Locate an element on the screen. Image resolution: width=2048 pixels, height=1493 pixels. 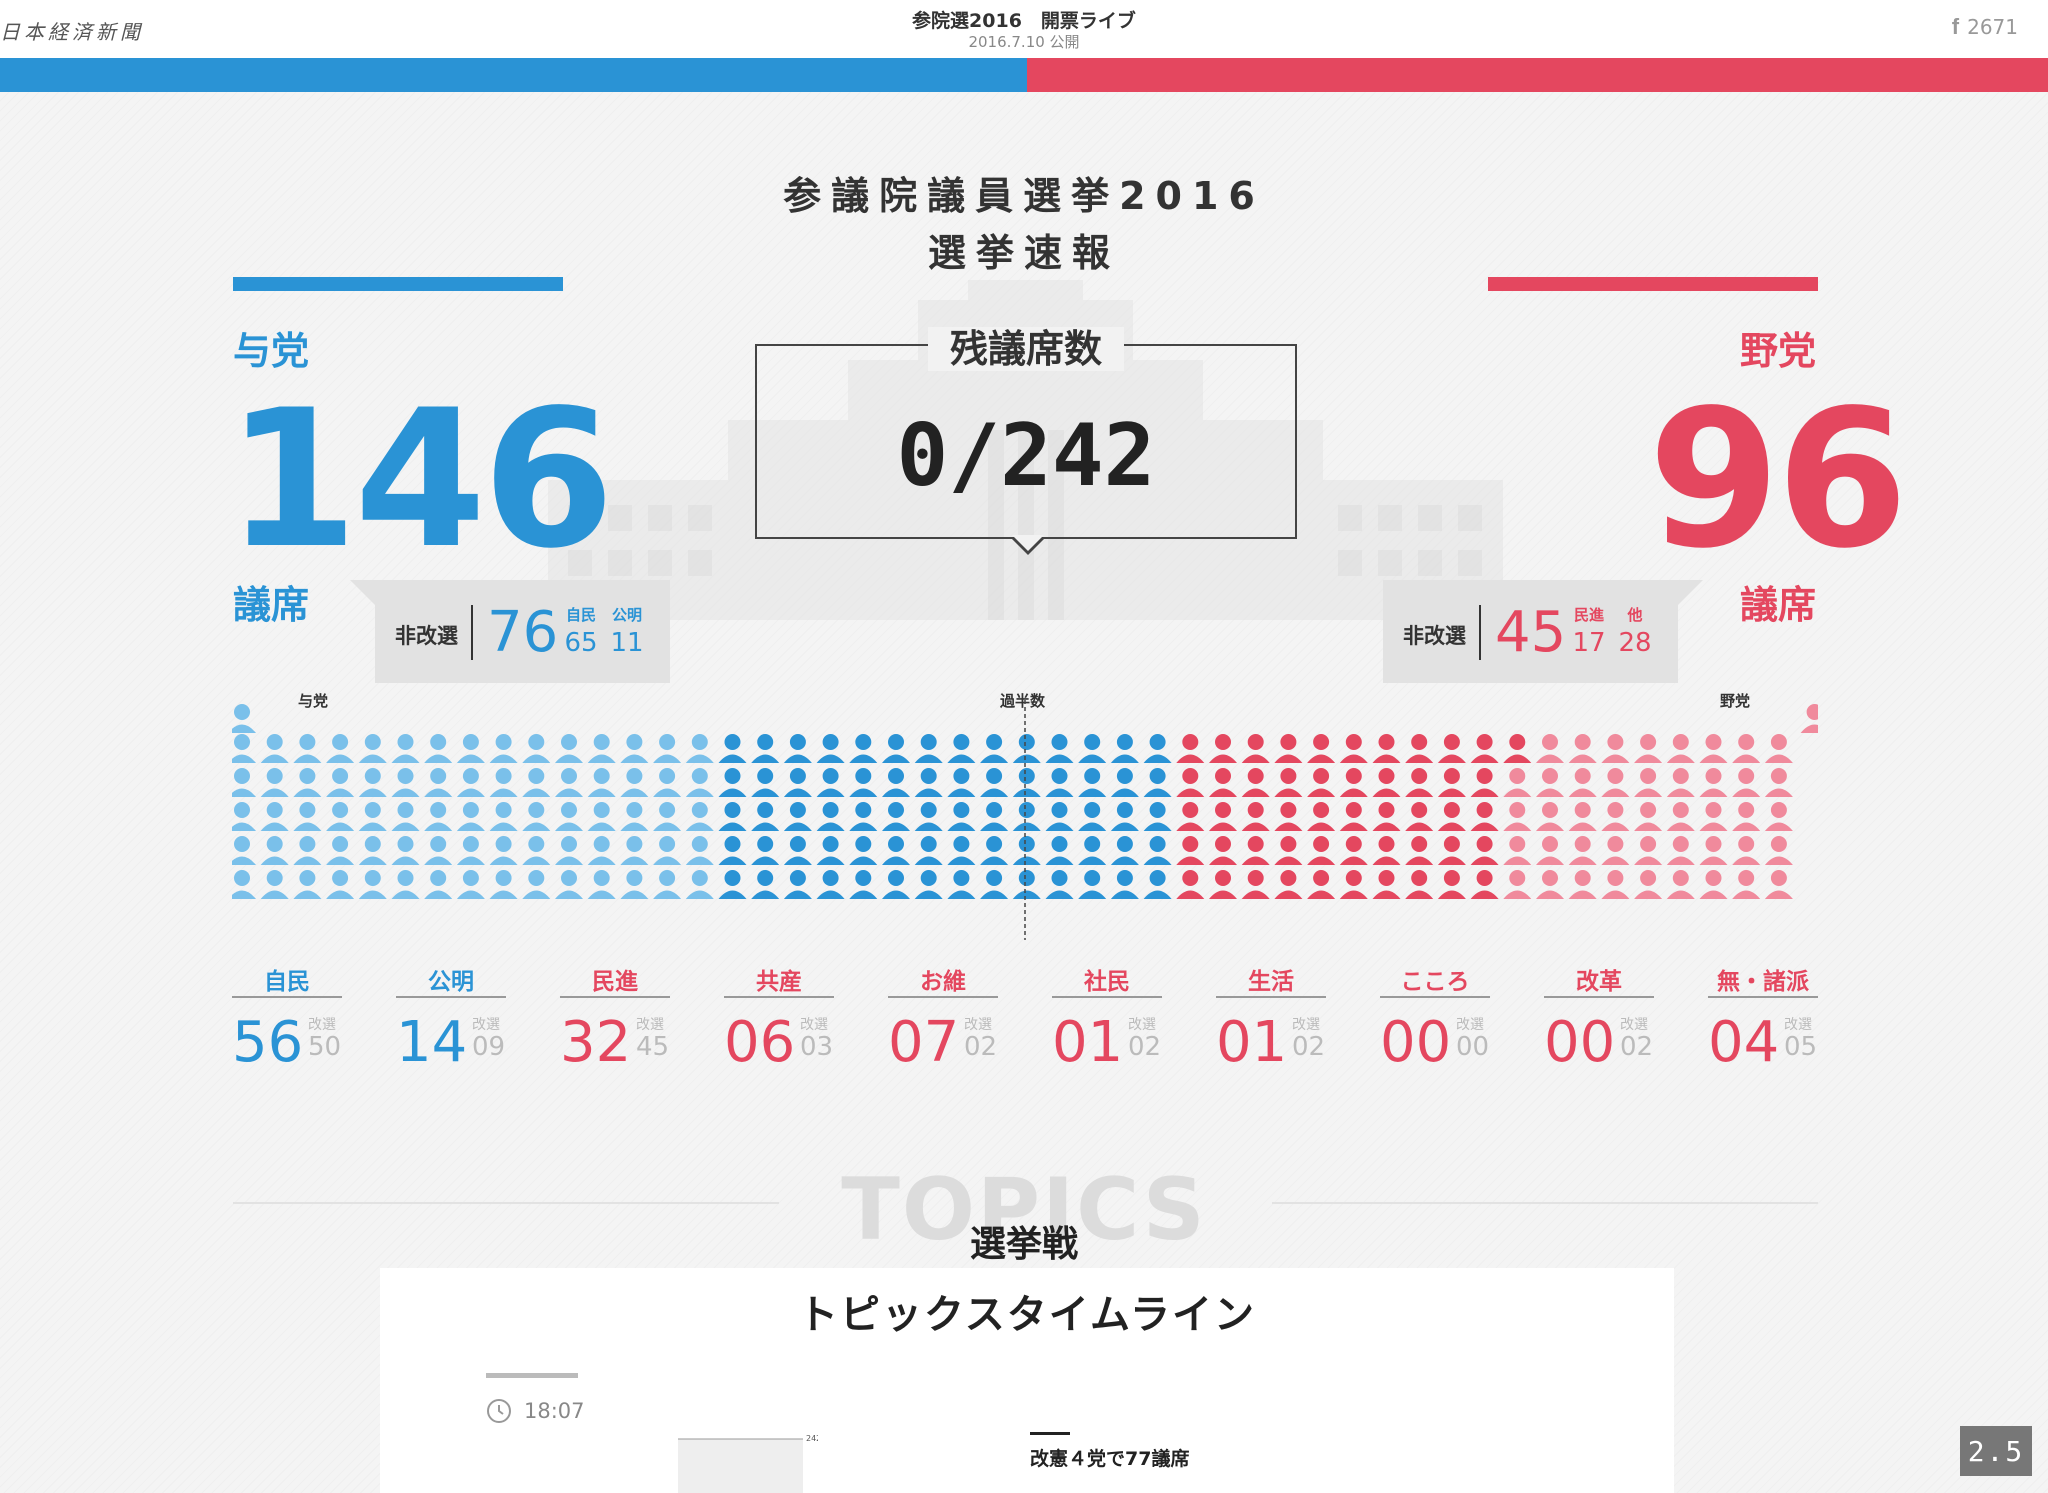
timeline-headline: 改憲４党で77議席 is located at coordinates (1110, 1459).